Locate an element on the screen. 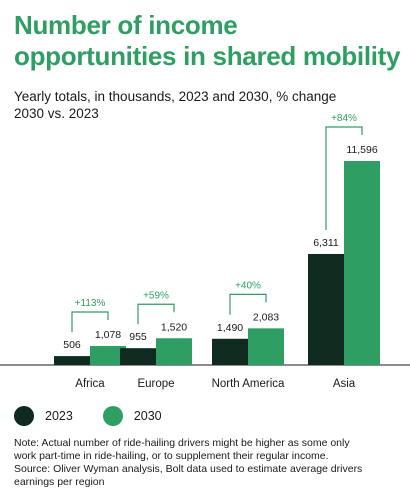 The width and height of the screenshot is (410, 500). bar-2030-north-america is located at coordinates (266, 346).